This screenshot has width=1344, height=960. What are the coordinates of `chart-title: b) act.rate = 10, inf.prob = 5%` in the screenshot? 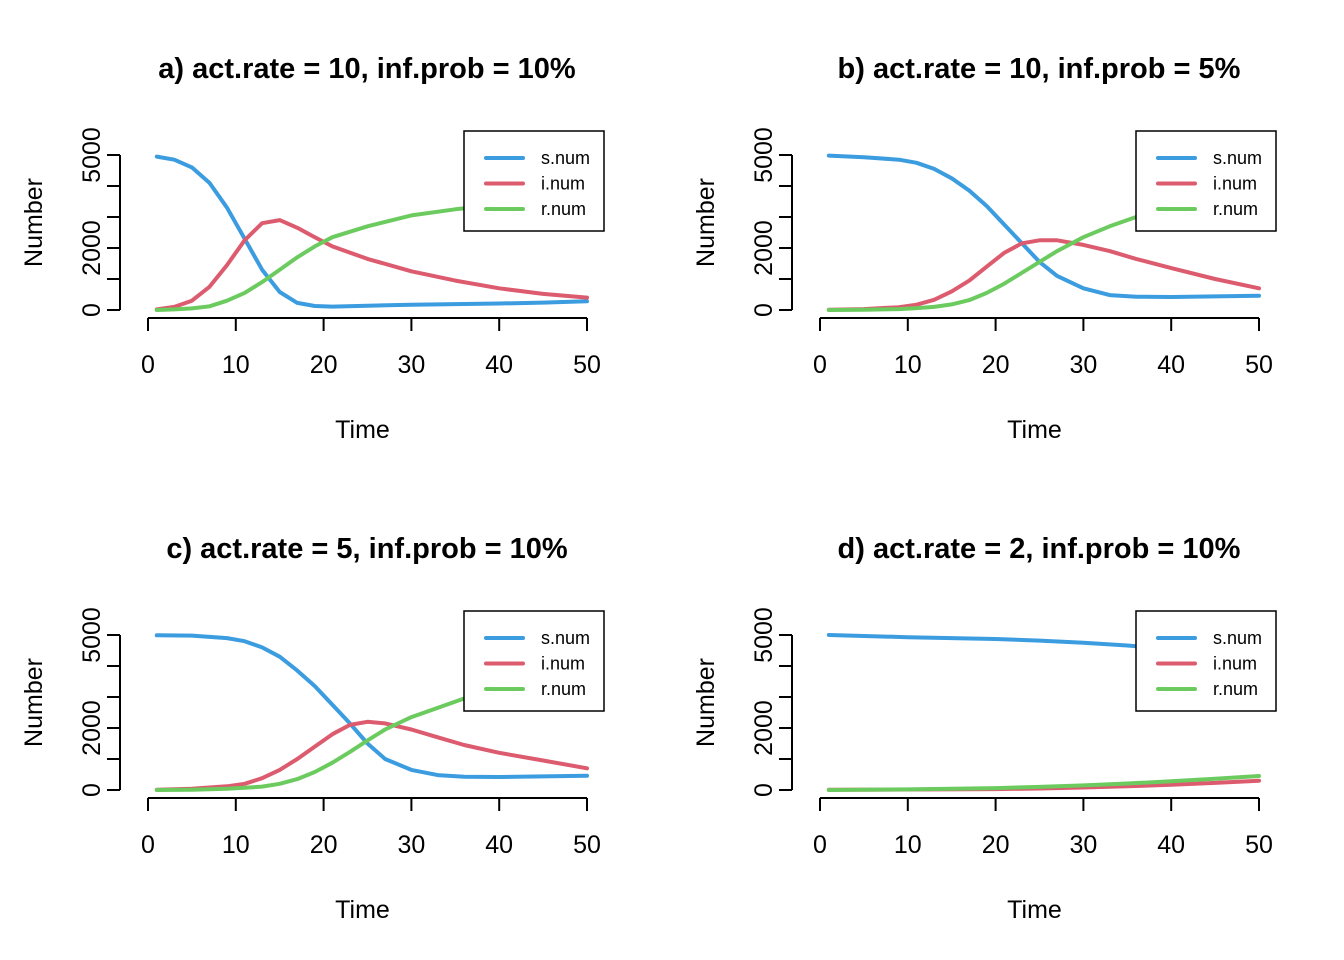 It's located at (1039, 69).